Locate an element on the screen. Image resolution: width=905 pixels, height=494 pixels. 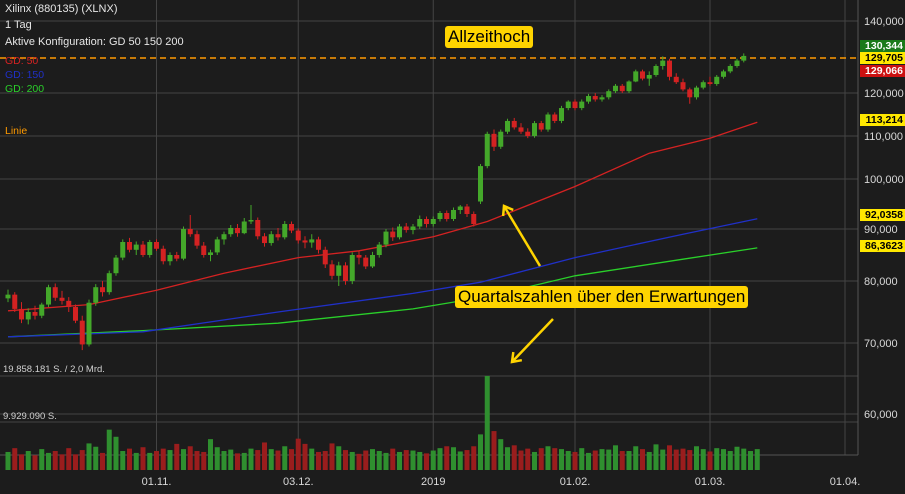
y-tick-label: 80,000 is located at coordinates (881, 282).